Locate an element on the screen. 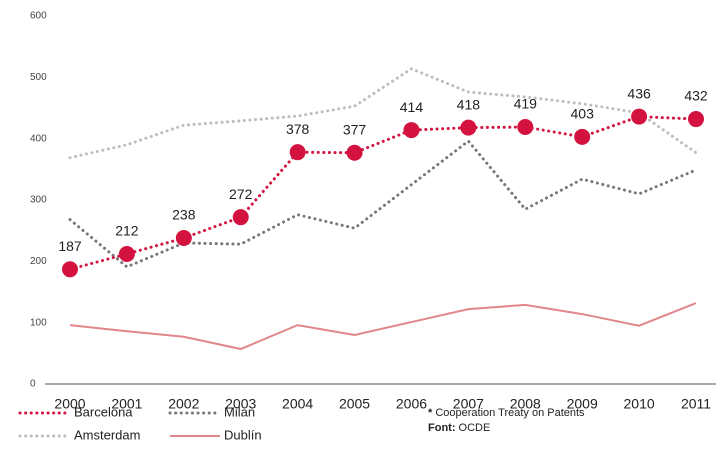 Image resolution: width=728 pixels, height=472 pixels. y-tick-label: 400 is located at coordinates (38, 138).